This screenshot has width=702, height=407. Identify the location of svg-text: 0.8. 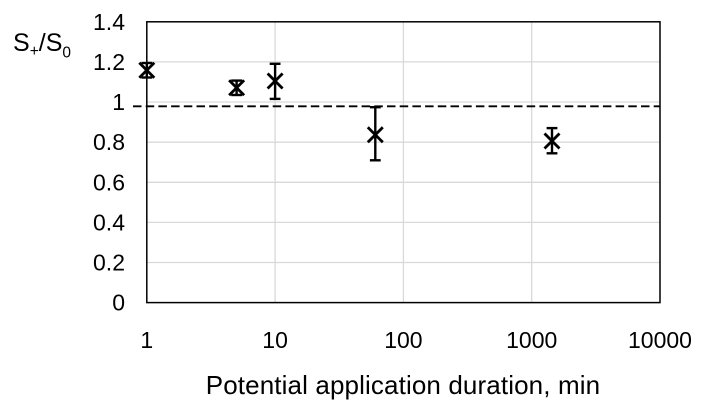
(109, 142).